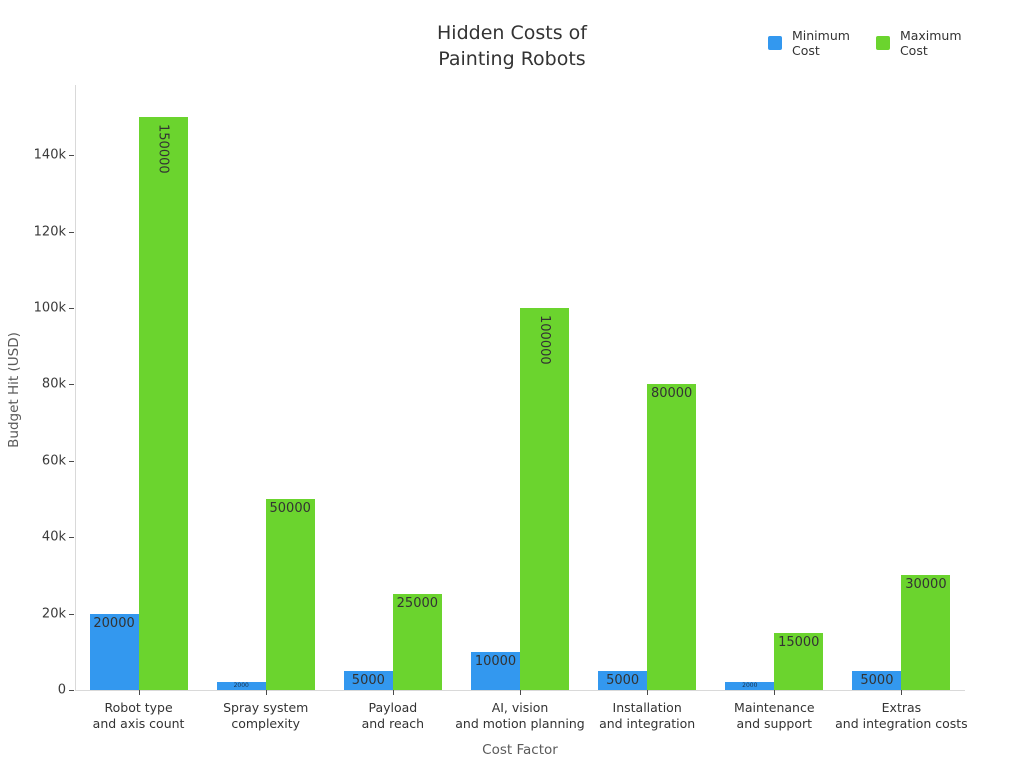  I want to click on bar-value-label: 30000, so click(926, 584).